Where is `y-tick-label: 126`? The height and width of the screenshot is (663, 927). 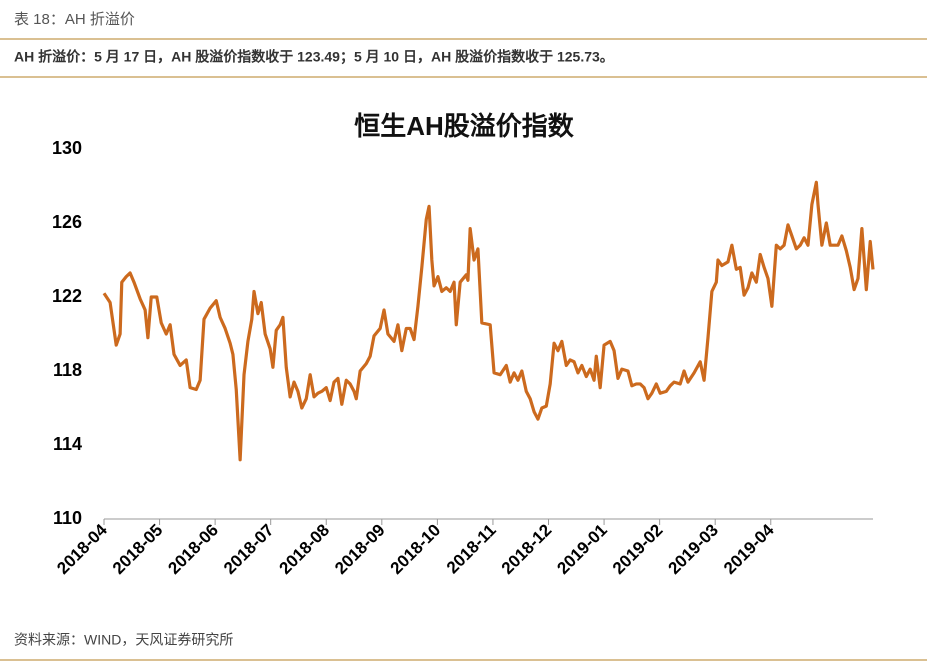 y-tick-label: 126 is located at coordinates (67, 222).